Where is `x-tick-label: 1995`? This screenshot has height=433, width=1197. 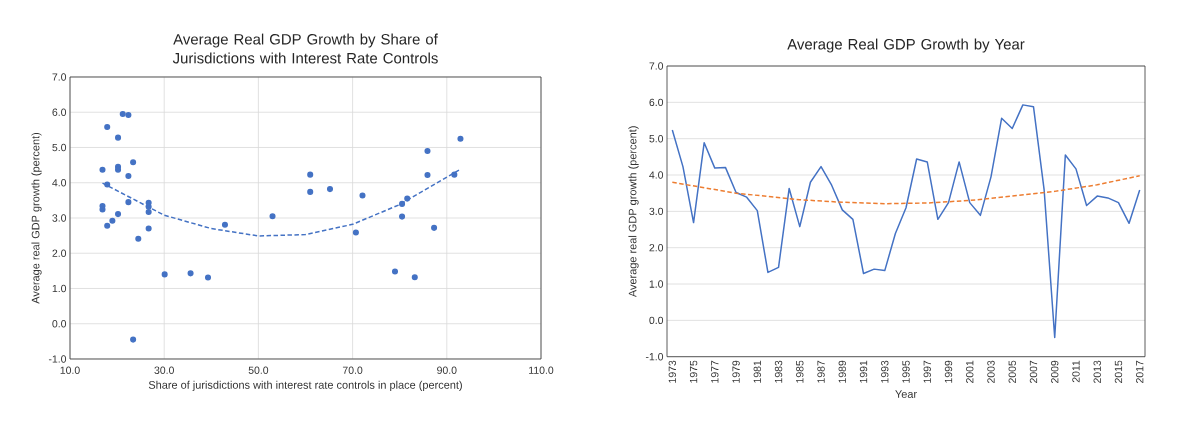
x-tick-label: 1995 is located at coordinates (906, 371).